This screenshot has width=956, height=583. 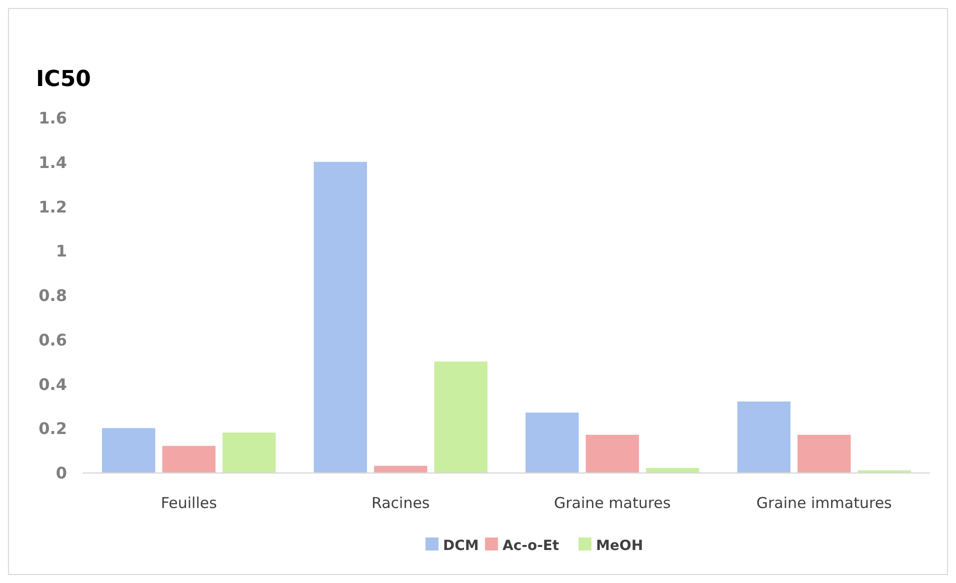 I want to click on legend-label: MeOH, so click(x=620, y=546).